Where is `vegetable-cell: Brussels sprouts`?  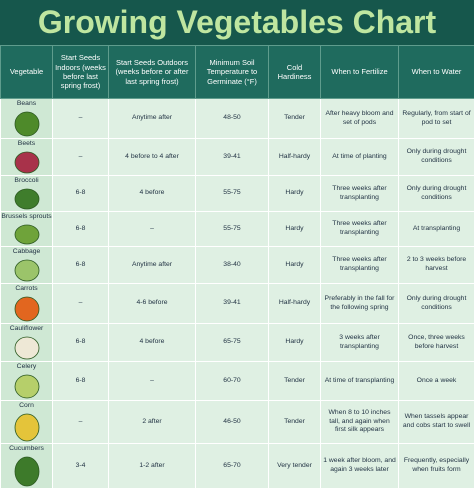 vegetable-cell: Brussels sprouts is located at coordinates (27, 229).